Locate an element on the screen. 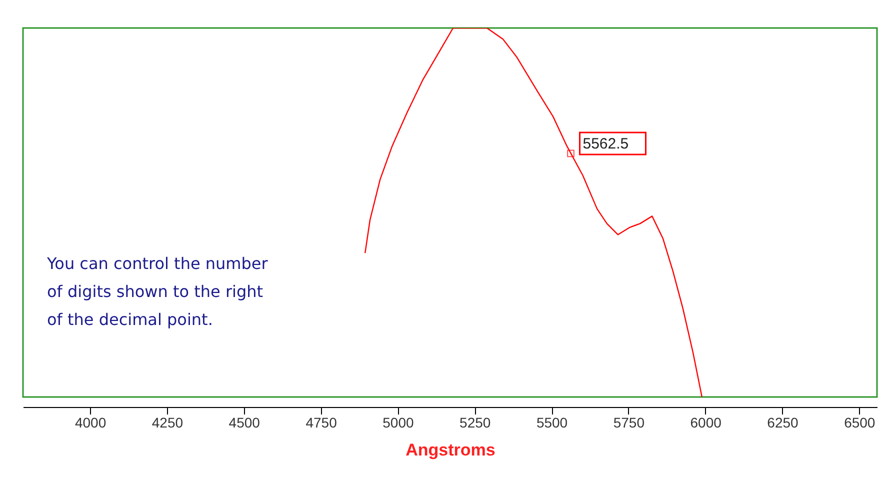 This screenshot has width=881, height=501. x-tick-label: 4750 is located at coordinates (322, 422).